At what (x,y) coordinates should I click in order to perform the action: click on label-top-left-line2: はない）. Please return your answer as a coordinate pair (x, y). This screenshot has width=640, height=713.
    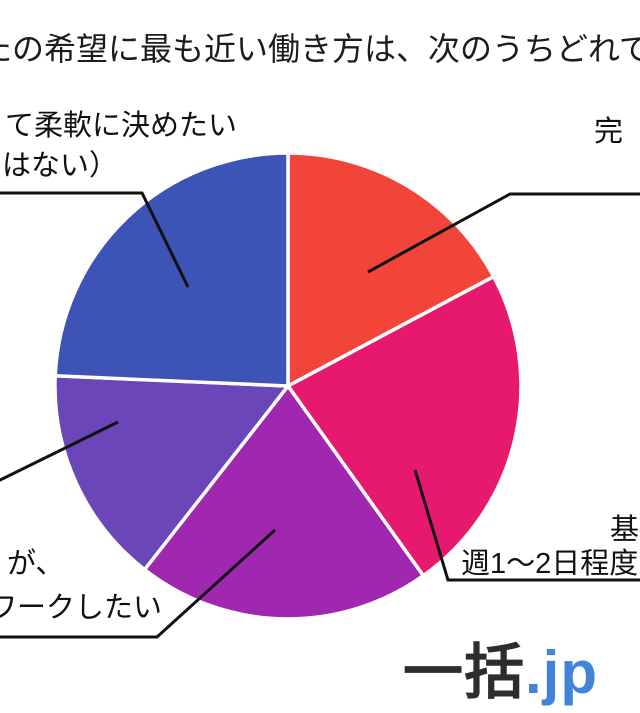
    Looking at the image, I should click on (60, 166).